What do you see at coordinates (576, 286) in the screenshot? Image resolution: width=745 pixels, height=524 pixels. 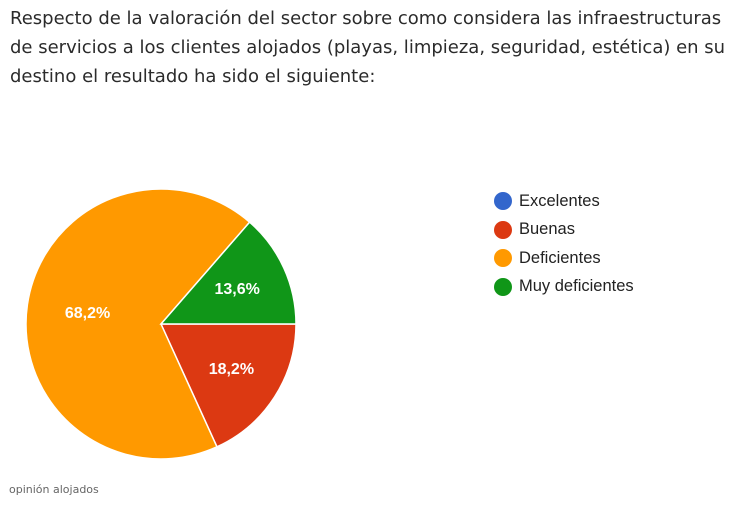 I see `legend-label-muy-deficientes: Muy deficientes` at bounding box center [576, 286].